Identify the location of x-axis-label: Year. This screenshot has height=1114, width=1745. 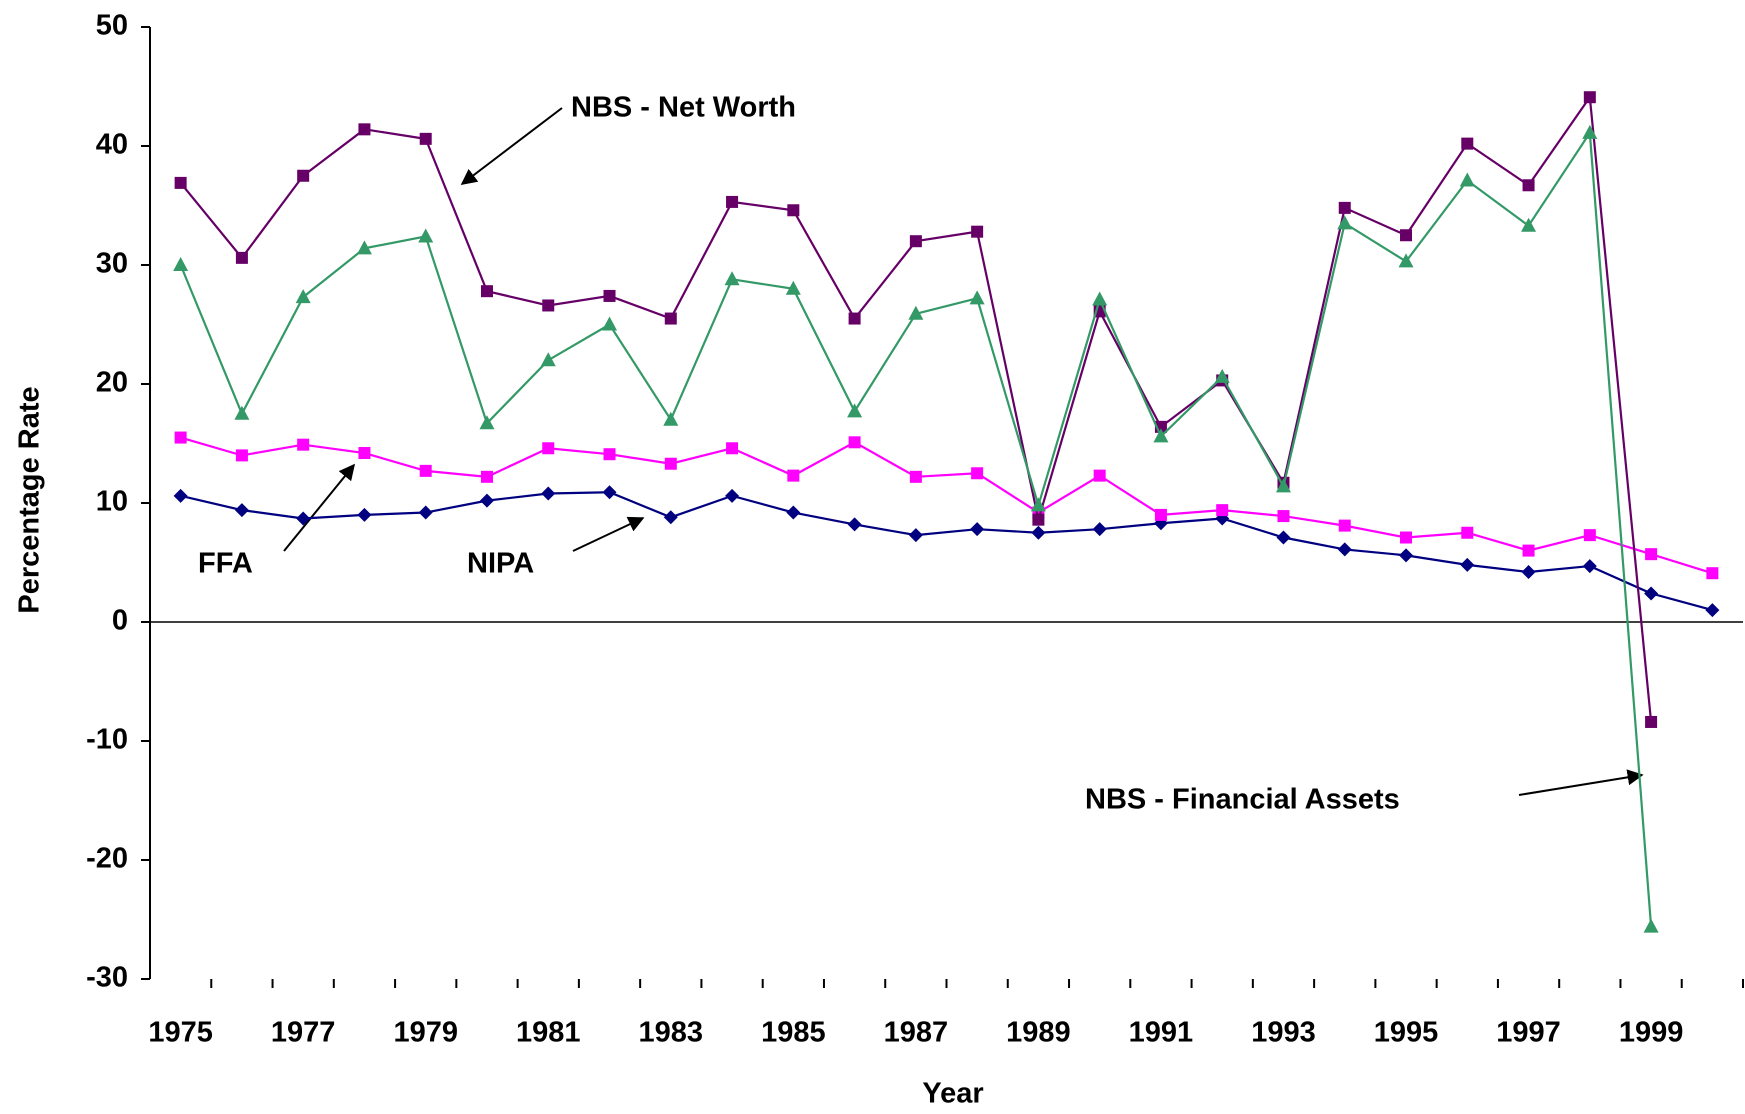
(952, 1094).